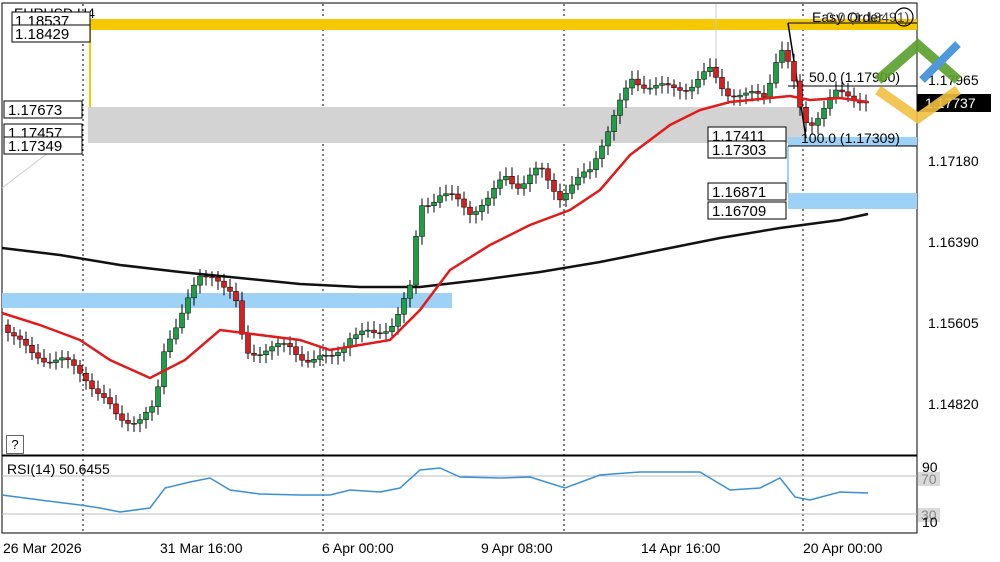 This screenshot has width=1000, height=562. I want to click on rsi-title: RSI(14) 50.6455, so click(58, 469).